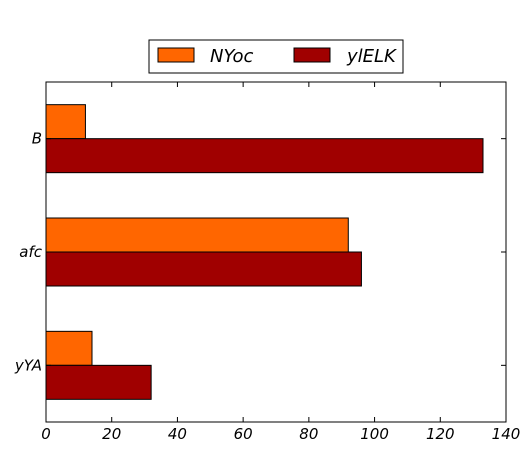 The height and width of the screenshot is (456, 532). What do you see at coordinates (176, 55) in the screenshot?
I see `legend-swatch-NYoc` at bounding box center [176, 55].